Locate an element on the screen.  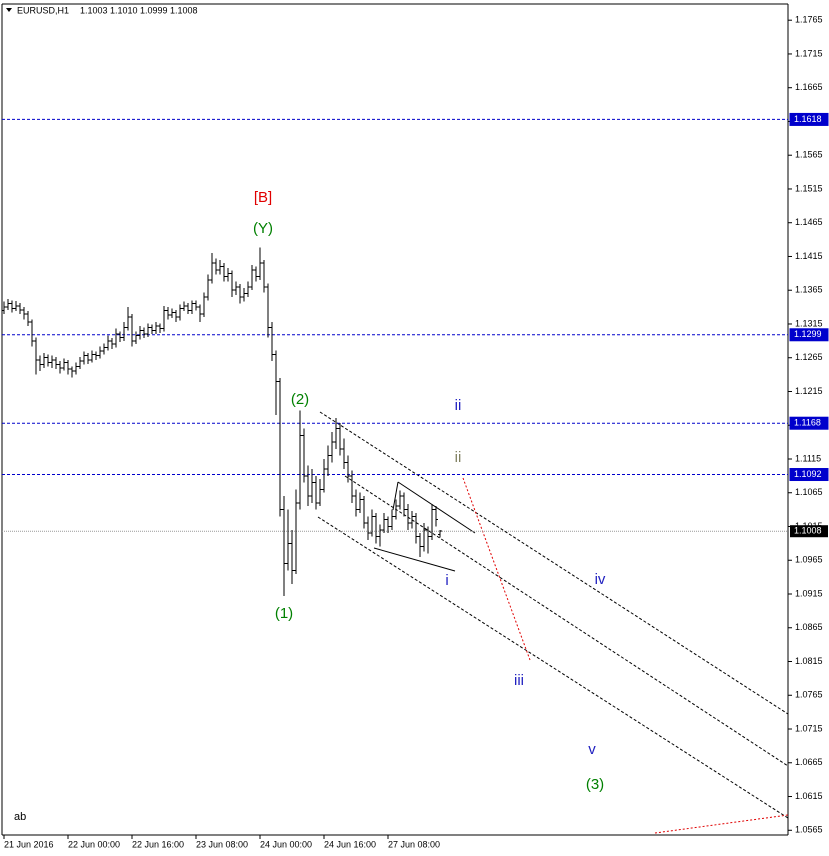
y-tick-label: 1.0715 is located at coordinates (809, 728).